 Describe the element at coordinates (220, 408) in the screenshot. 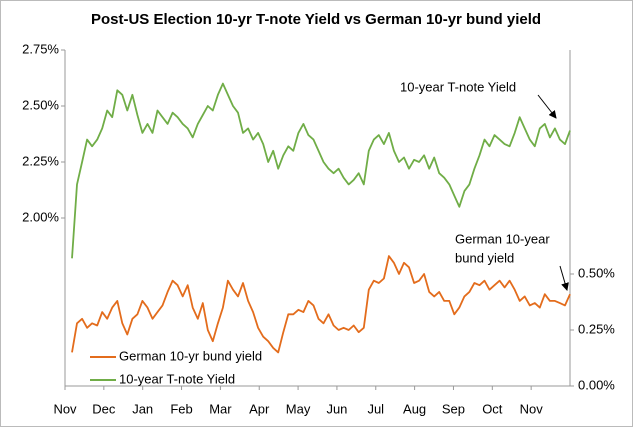

I see `x-tick-label: Mar` at that location.